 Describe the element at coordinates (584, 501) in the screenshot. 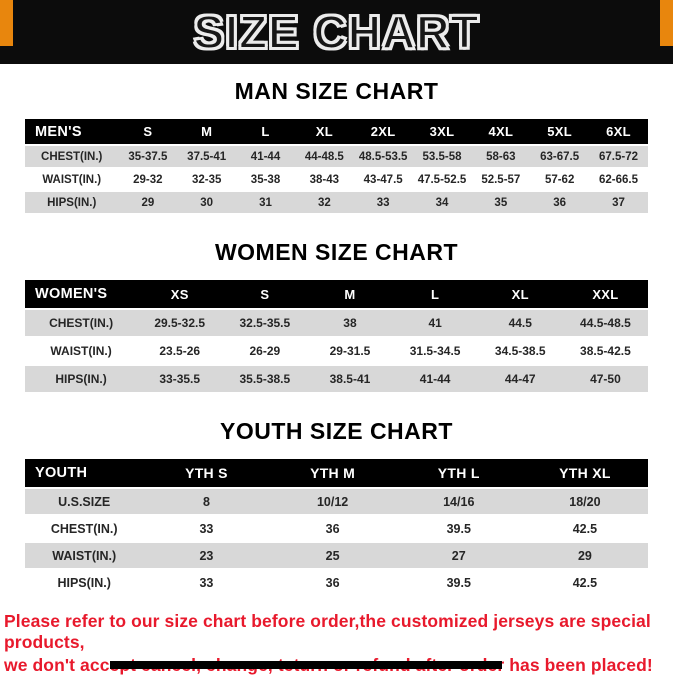

I see `value-cell: 18/20` at that location.